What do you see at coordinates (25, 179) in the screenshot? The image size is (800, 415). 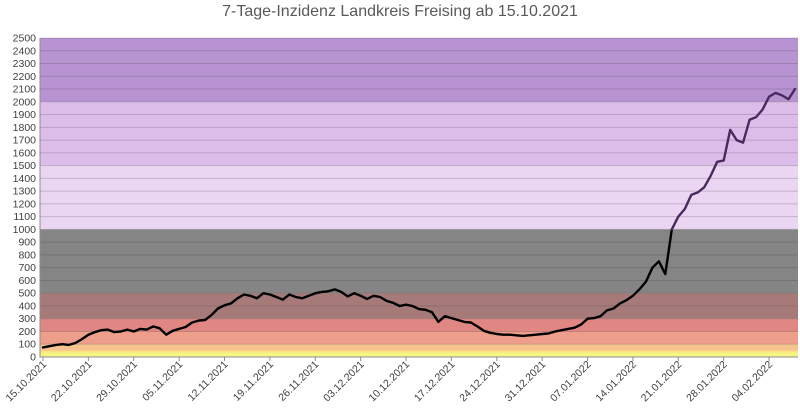 I see `y-tick-label: 1400` at bounding box center [25, 179].